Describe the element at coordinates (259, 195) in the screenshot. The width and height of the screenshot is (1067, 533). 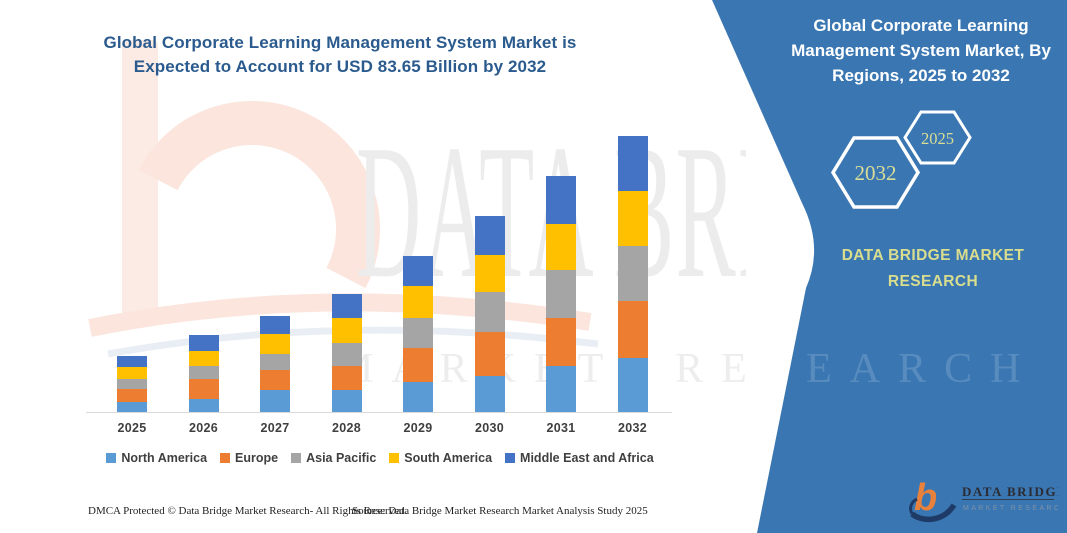
I see `watermark-b-bowl` at that location.